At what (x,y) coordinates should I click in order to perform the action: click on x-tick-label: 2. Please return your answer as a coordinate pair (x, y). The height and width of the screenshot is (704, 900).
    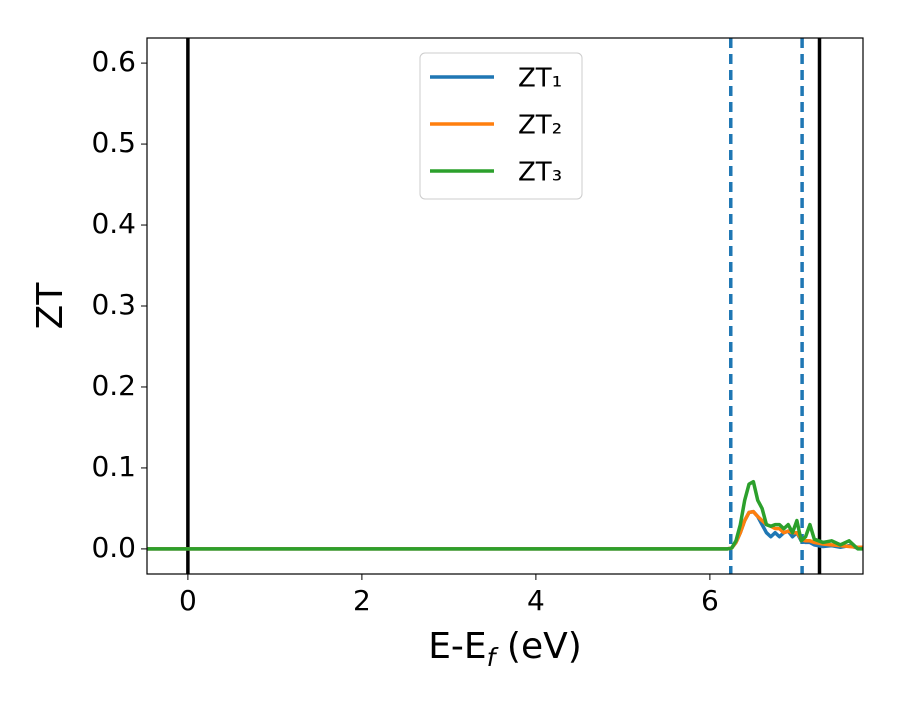
    Looking at the image, I should click on (362, 600).